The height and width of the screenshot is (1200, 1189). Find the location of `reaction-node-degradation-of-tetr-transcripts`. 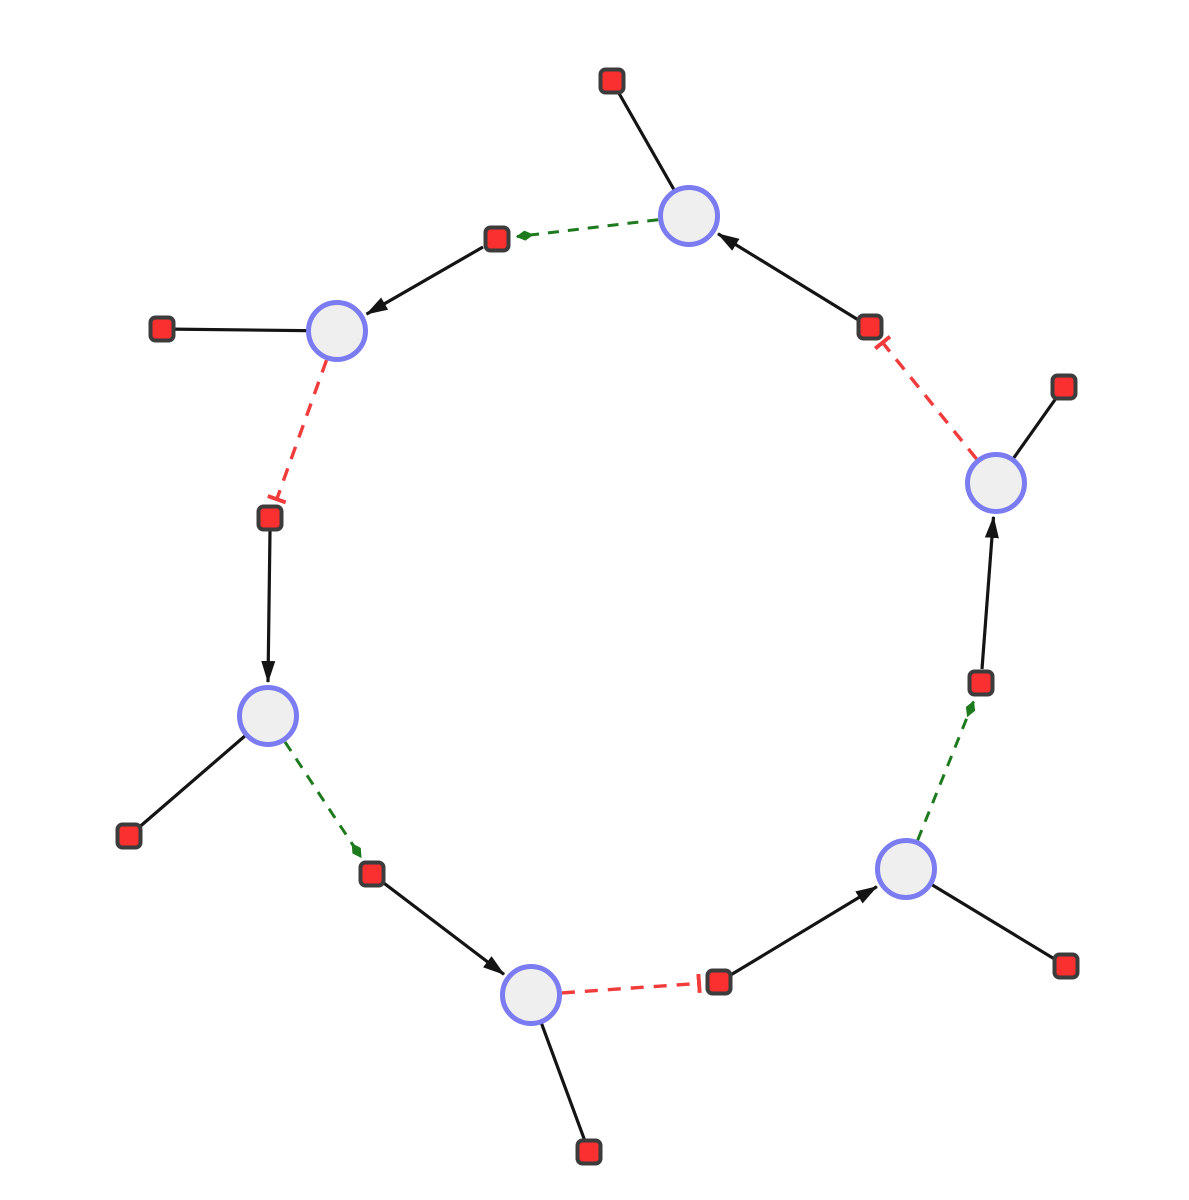

reaction-node-degradation-of-tetr-transcripts is located at coordinates (129, 836).